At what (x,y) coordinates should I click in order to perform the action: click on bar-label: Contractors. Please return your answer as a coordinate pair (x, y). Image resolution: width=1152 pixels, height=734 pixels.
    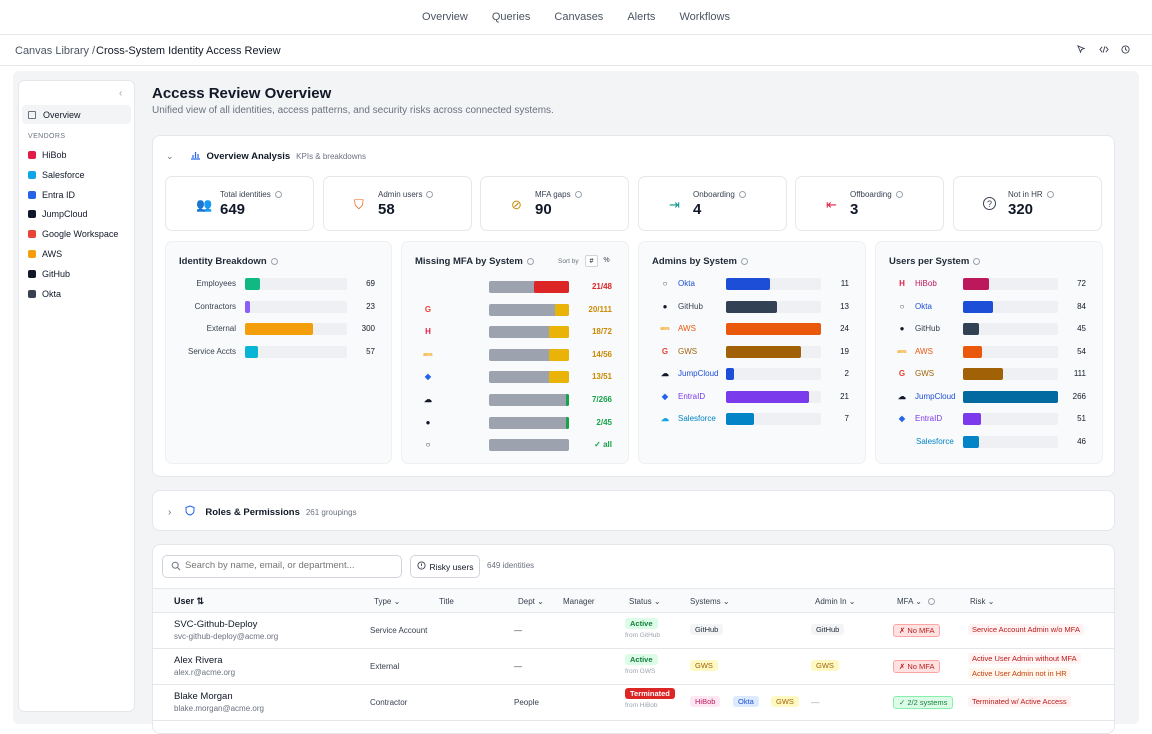
    Looking at the image, I should click on (215, 306).